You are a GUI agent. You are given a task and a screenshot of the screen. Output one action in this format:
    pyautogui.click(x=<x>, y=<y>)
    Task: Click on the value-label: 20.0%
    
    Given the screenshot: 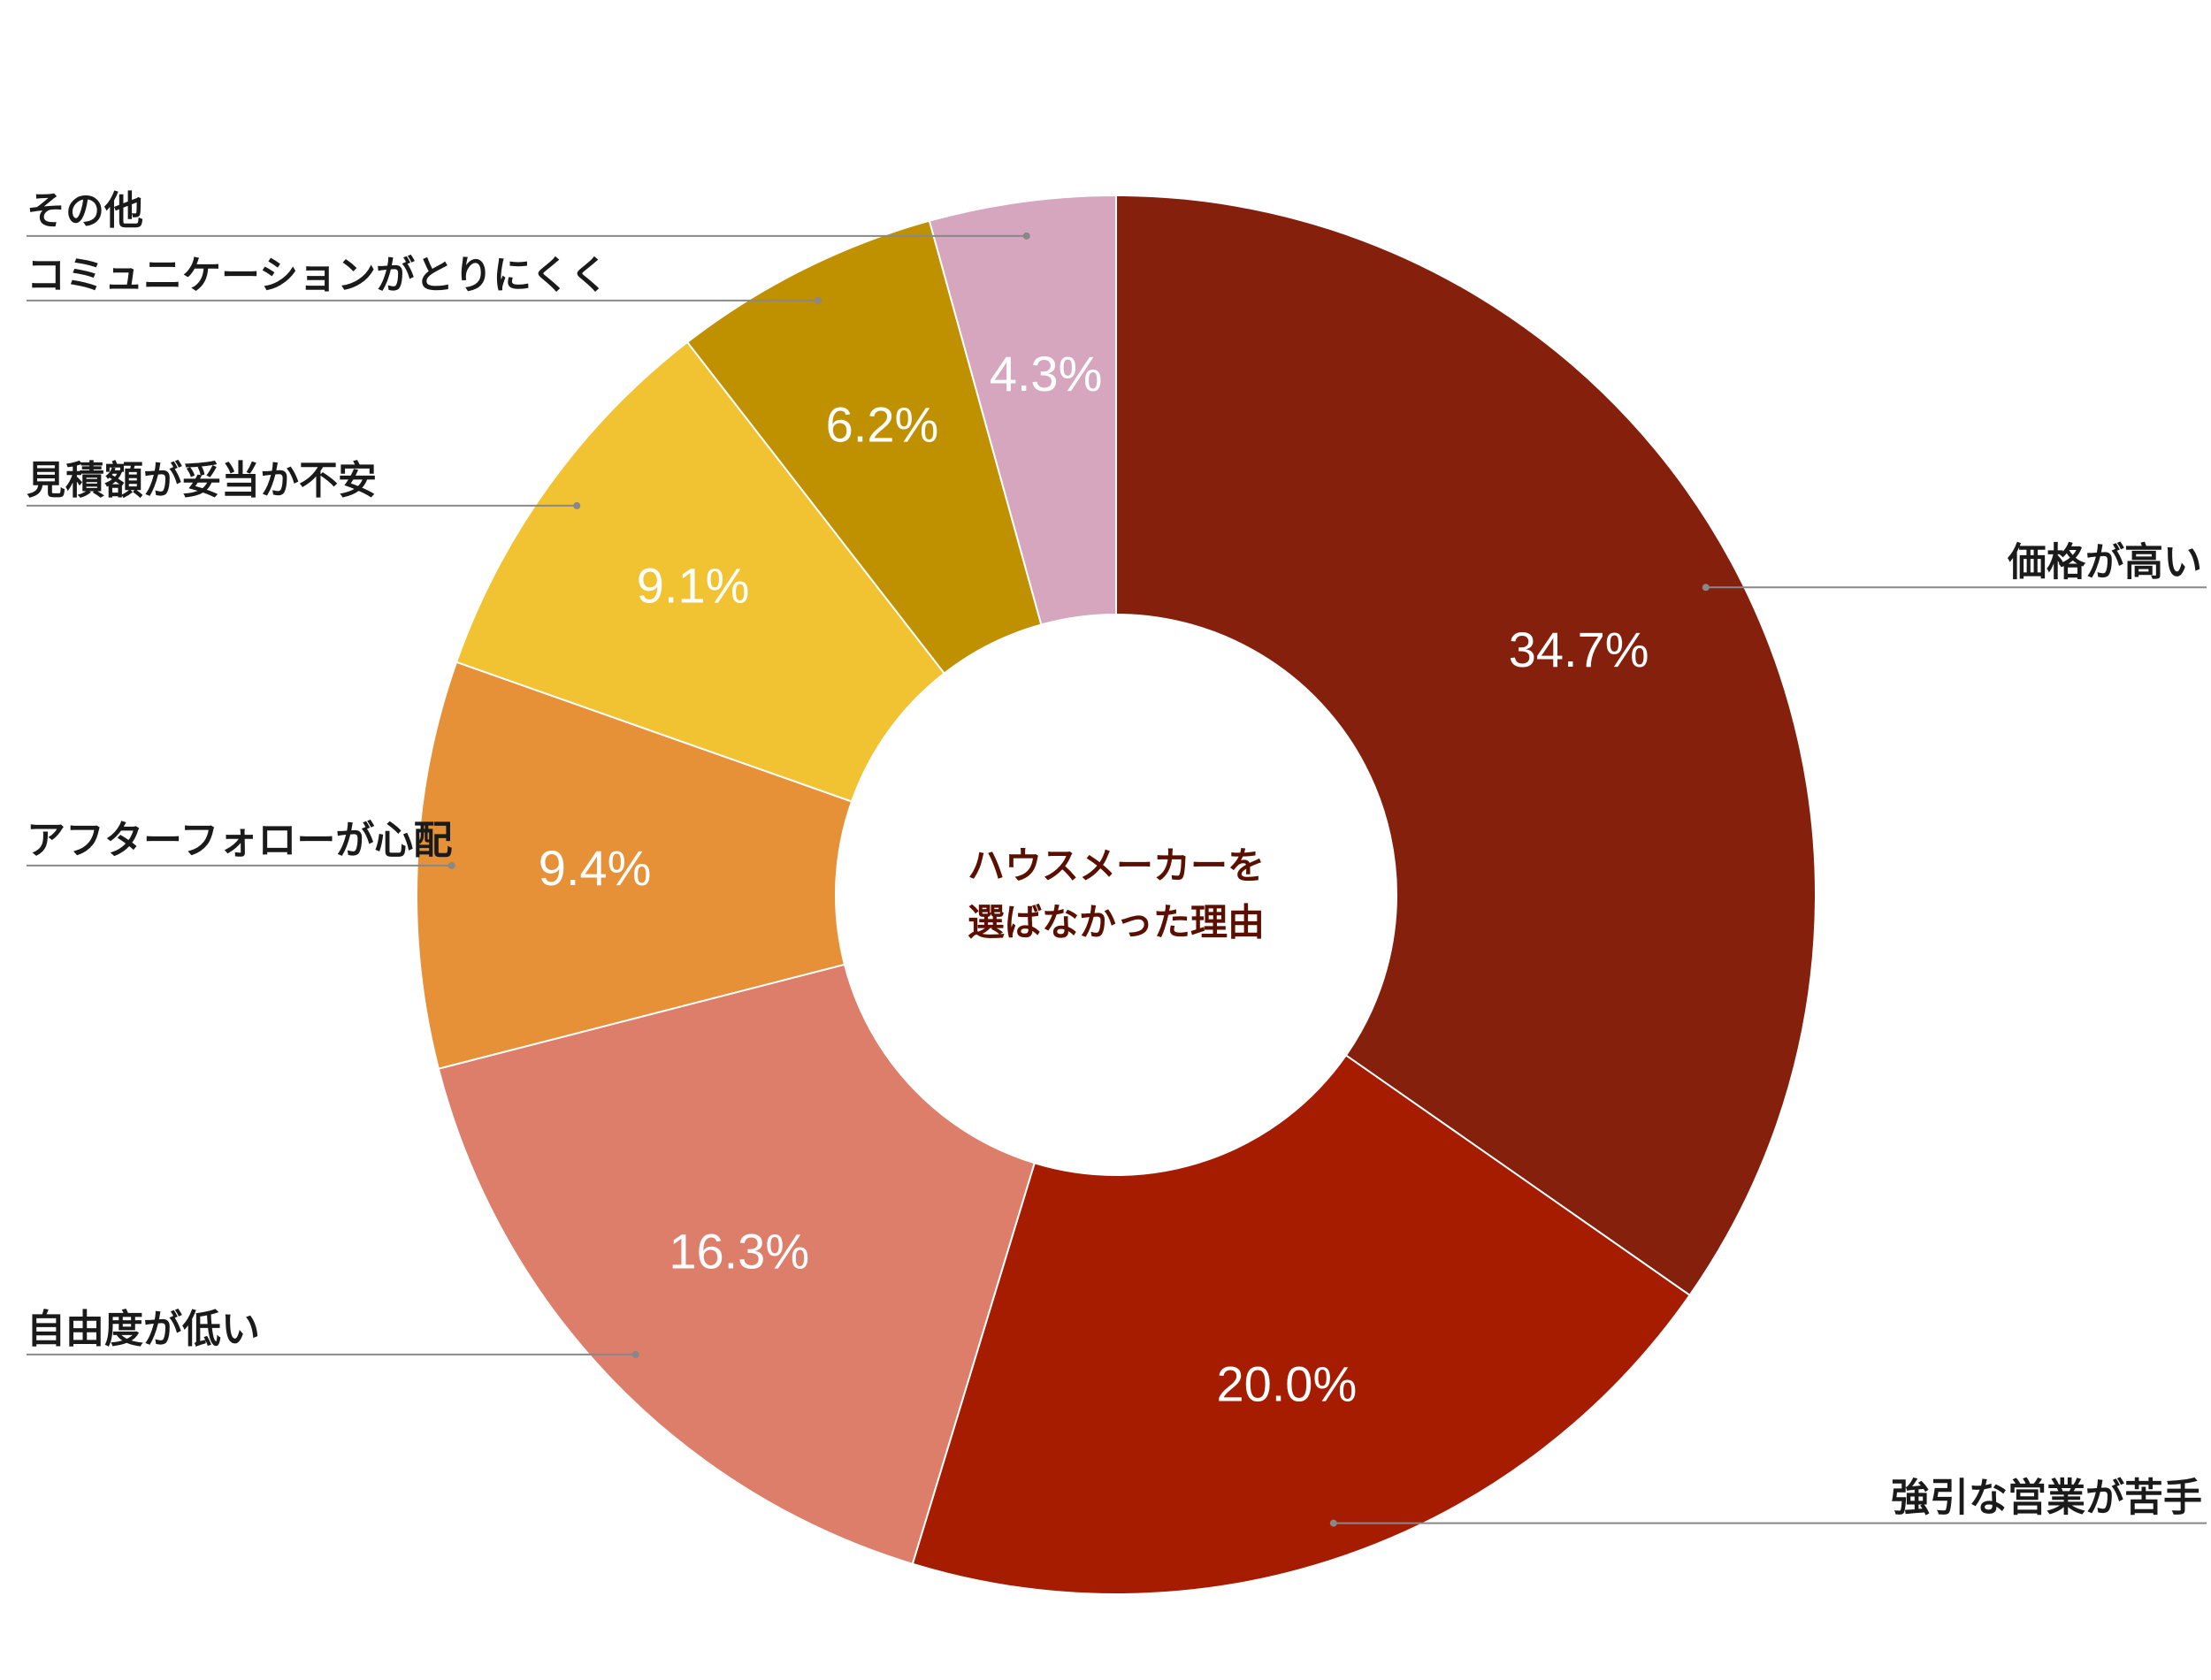 What is the action you would take?
    pyautogui.click(x=1286, y=1383)
    